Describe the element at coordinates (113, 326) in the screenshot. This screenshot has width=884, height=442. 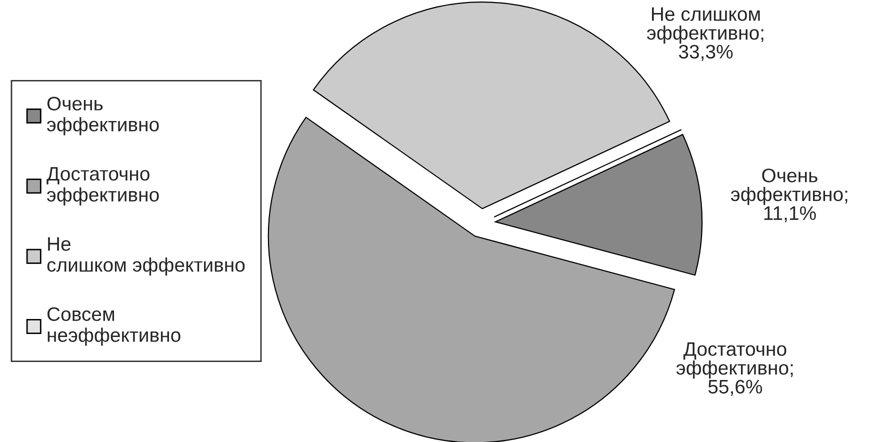
I see `legend-label: Совсем неэффективно` at that location.